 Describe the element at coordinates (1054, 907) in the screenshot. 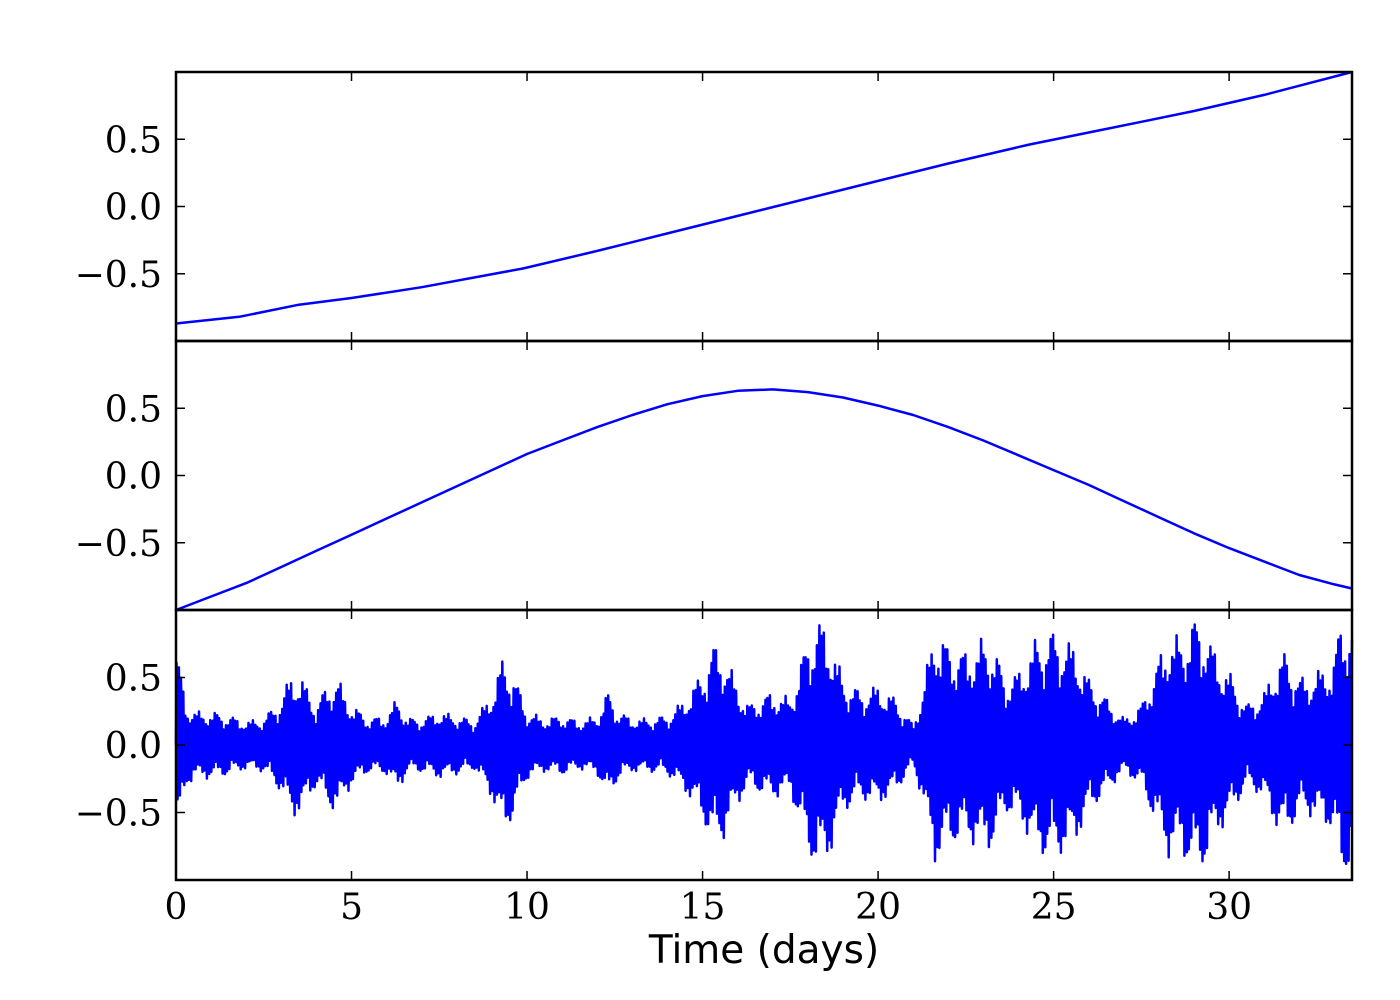

I see `x-tick-label: 25` at that location.